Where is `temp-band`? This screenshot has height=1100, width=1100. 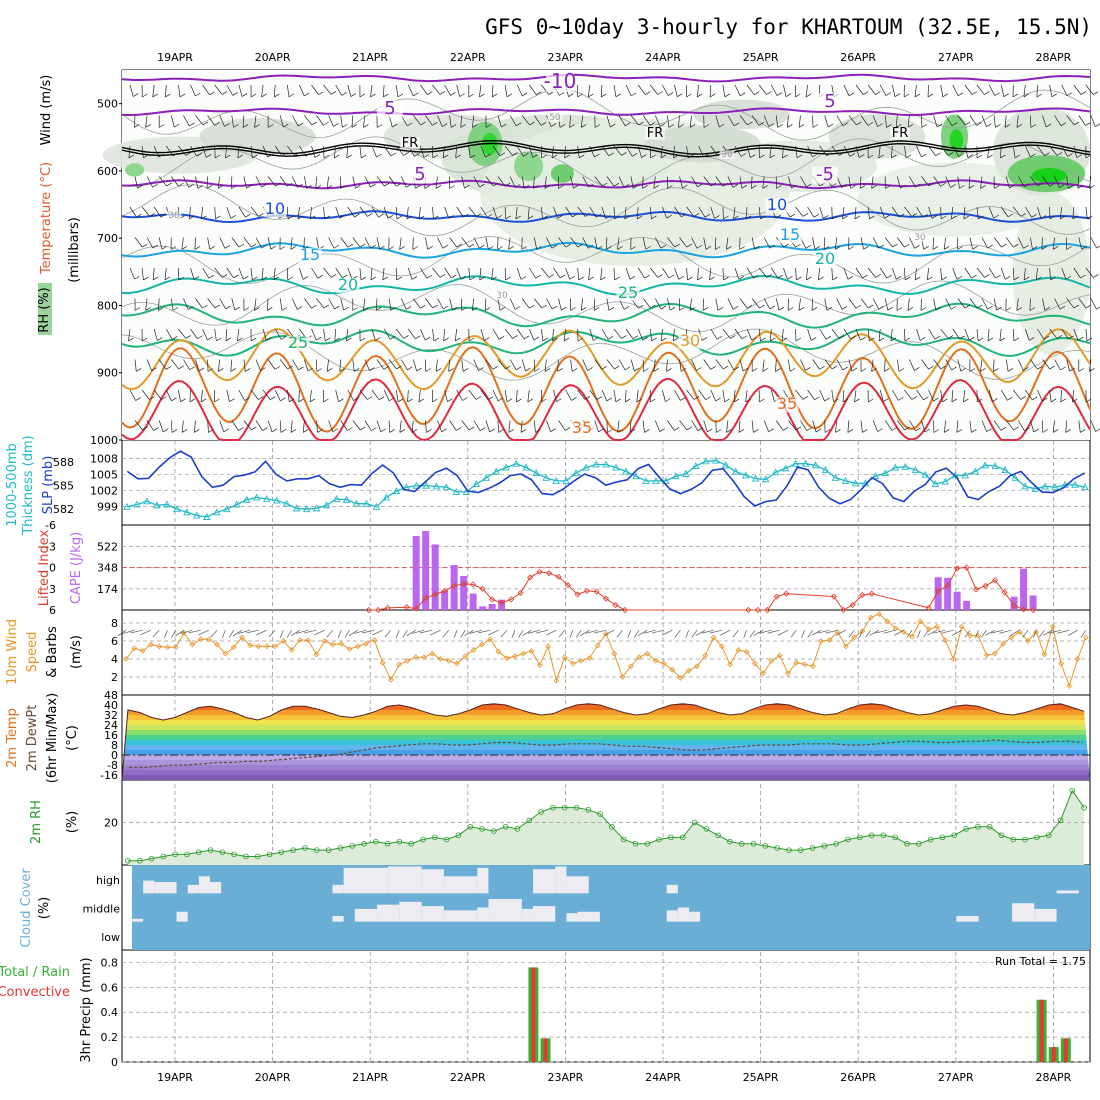
temp-band is located at coordinates (606, 712).